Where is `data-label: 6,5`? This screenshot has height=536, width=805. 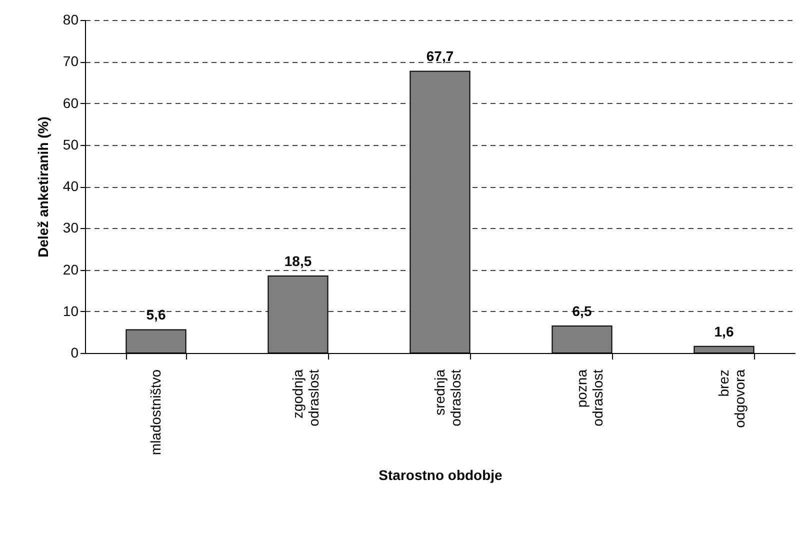
data-label: 6,5 is located at coordinates (582, 310).